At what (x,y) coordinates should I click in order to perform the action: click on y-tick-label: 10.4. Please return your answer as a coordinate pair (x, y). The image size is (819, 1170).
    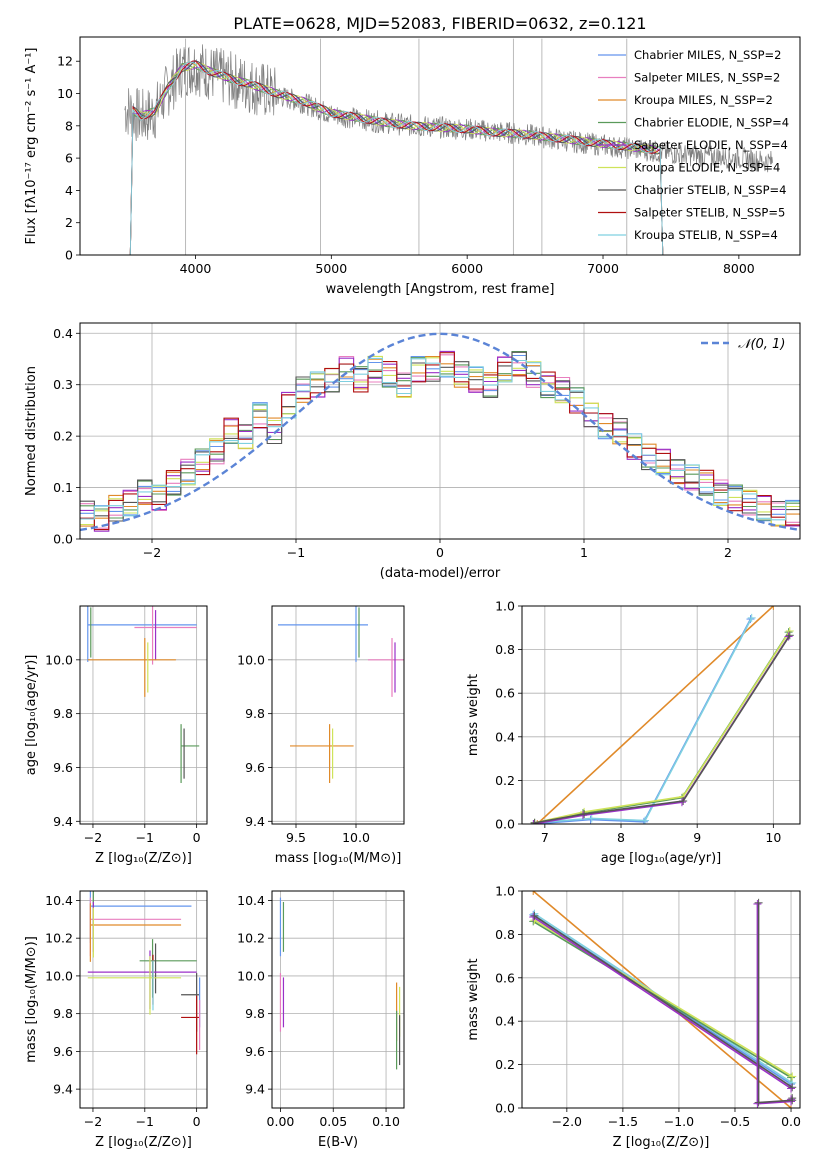
    Looking at the image, I should click on (251, 900).